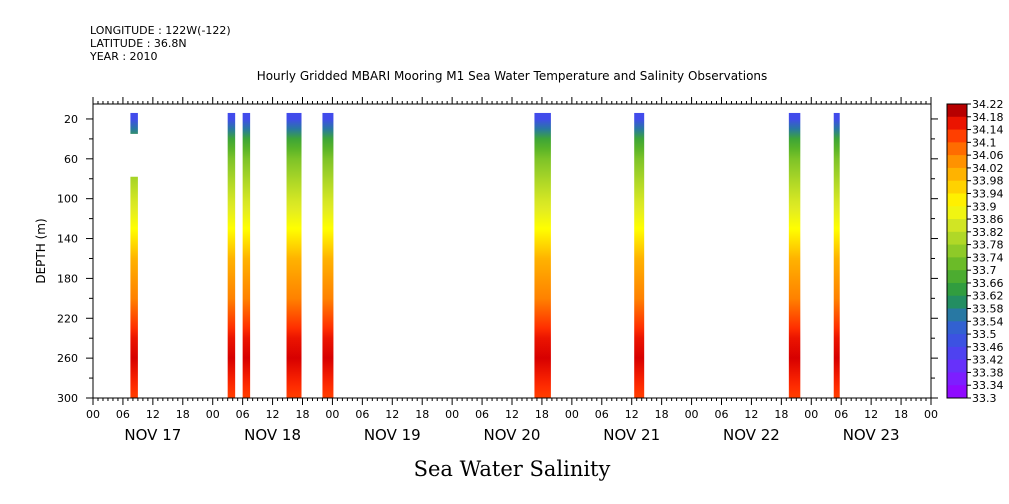 The height and width of the screenshot is (504, 1009). What do you see at coordinates (152, 435) in the screenshot?
I see `day-label: NOV 17` at bounding box center [152, 435].